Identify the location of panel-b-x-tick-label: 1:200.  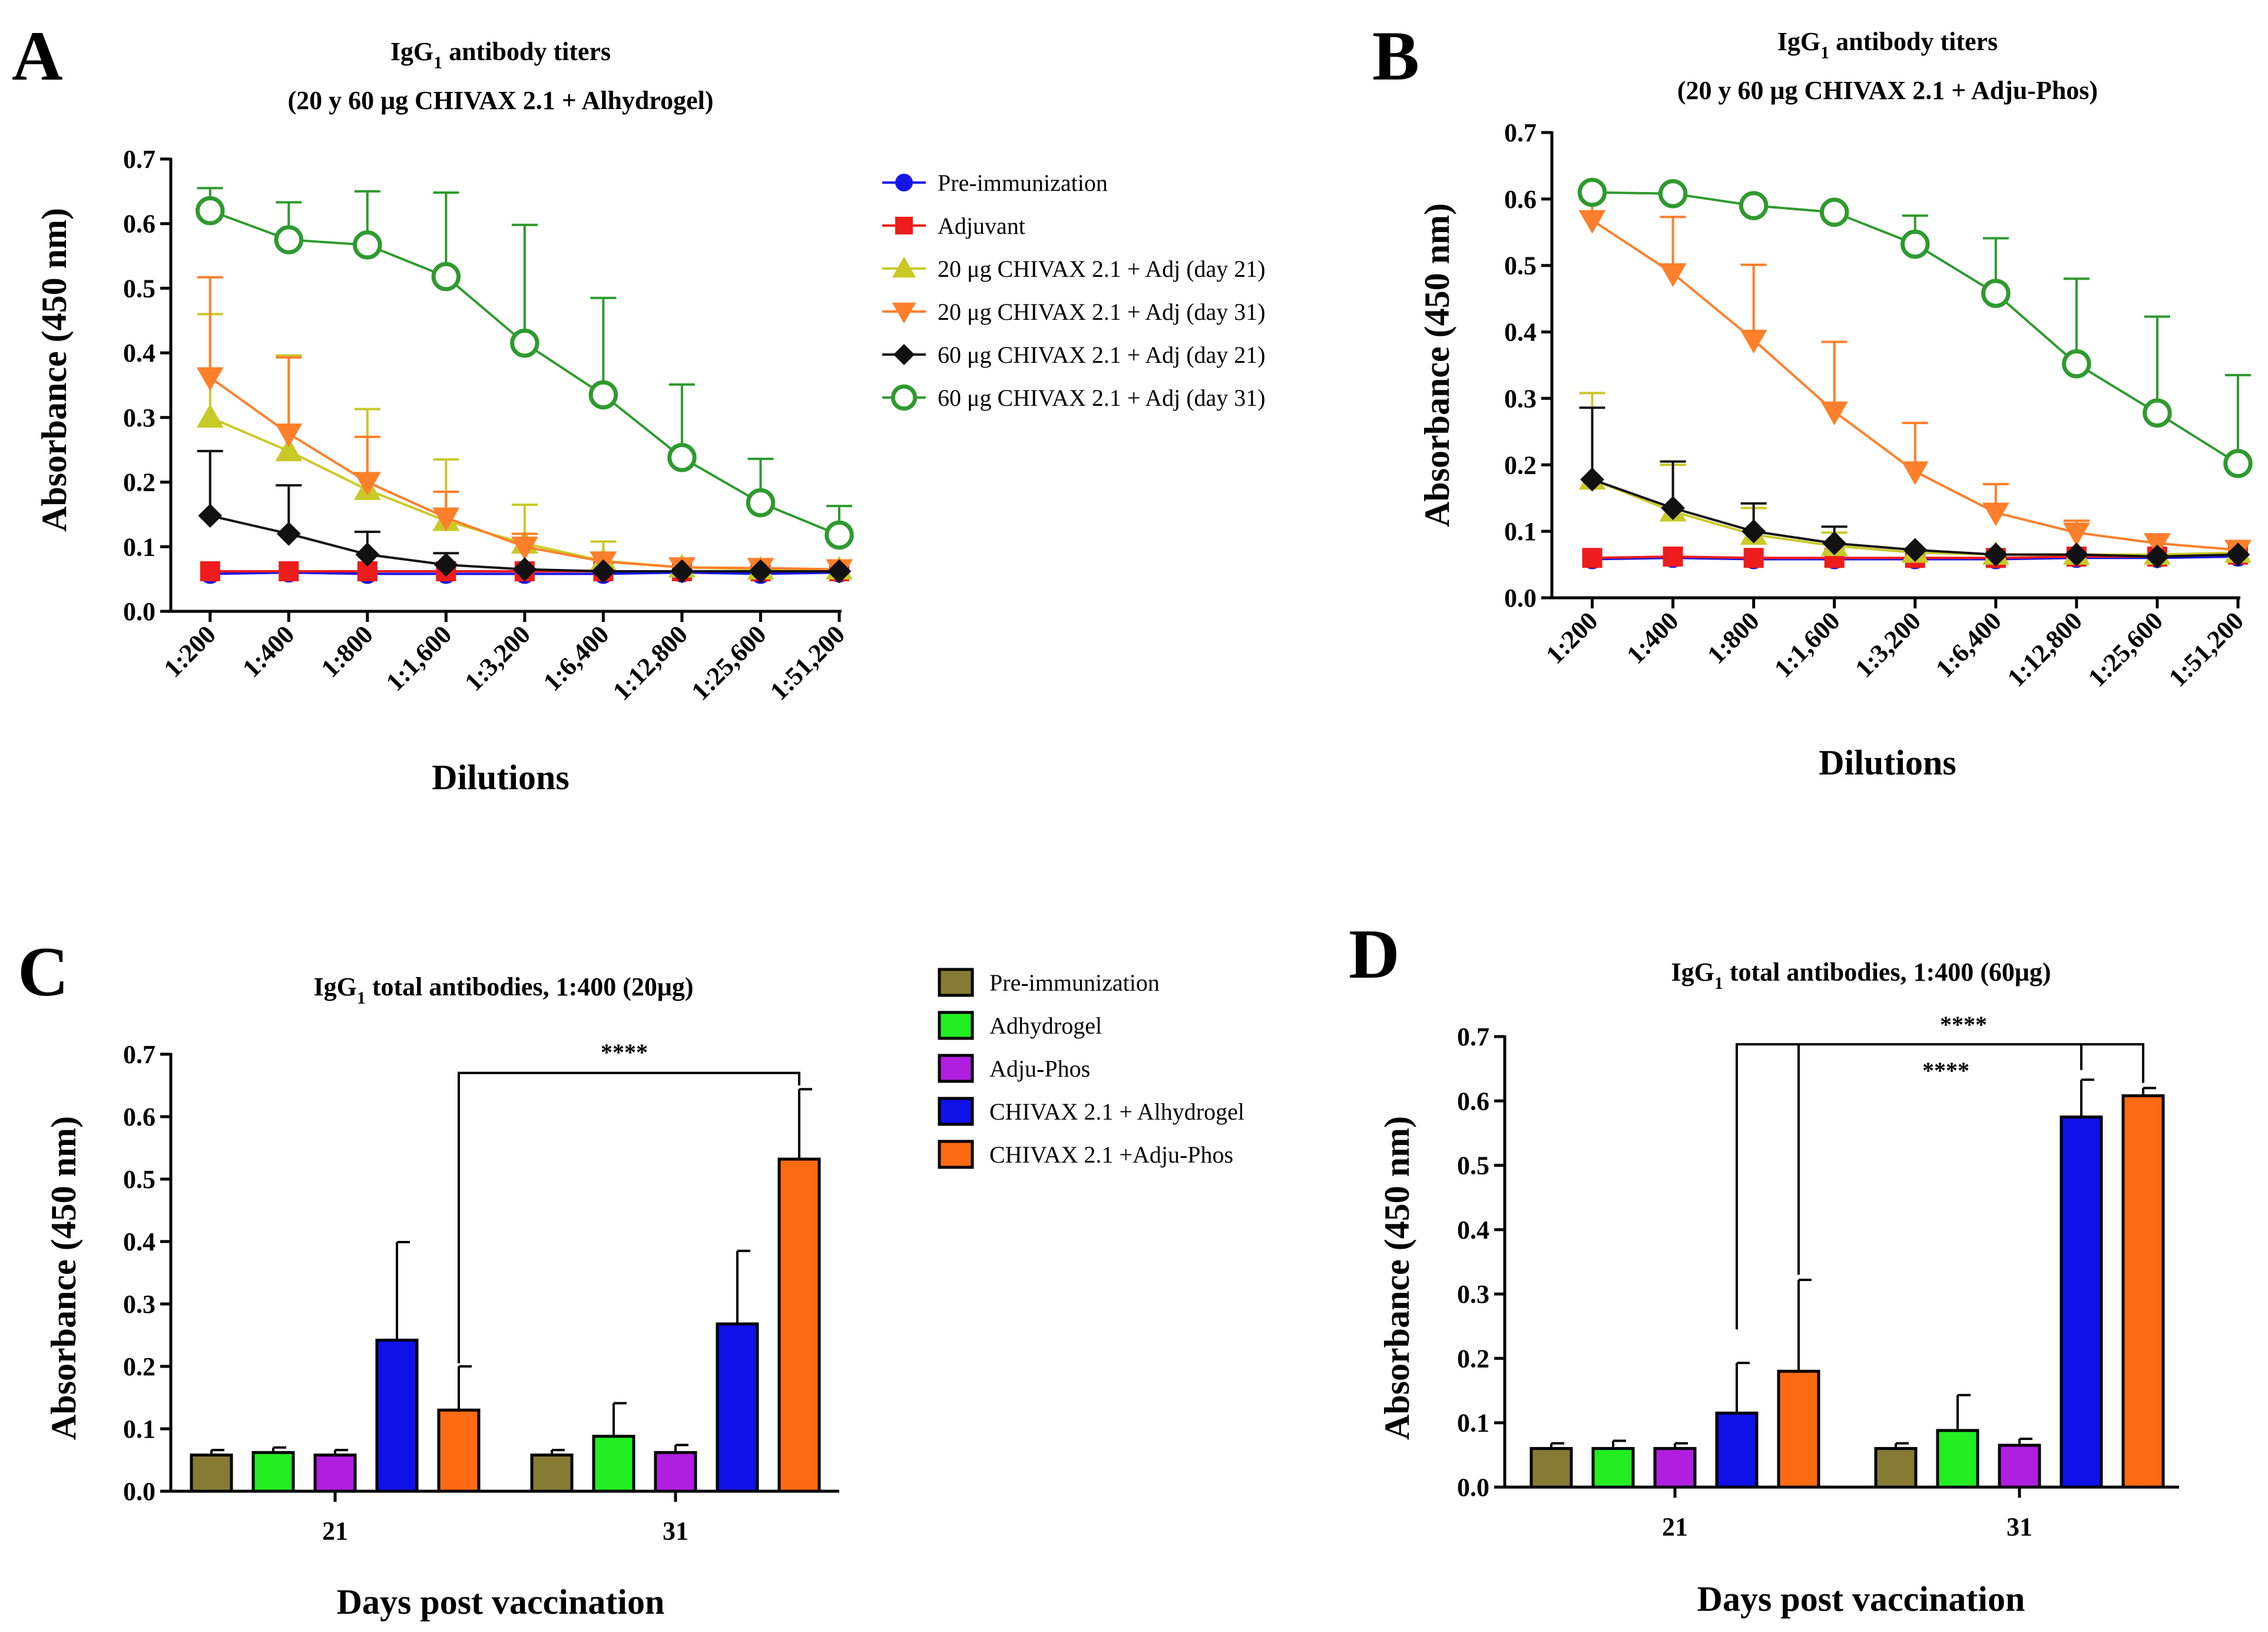
(1572, 637).